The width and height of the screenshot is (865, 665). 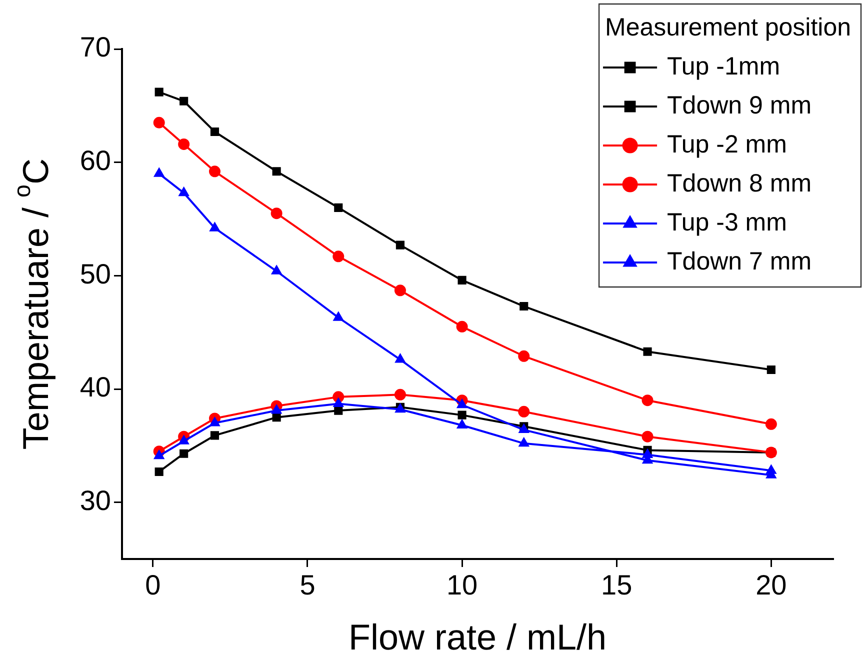 I want to click on y-tick-label: 60, so click(x=95, y=160).